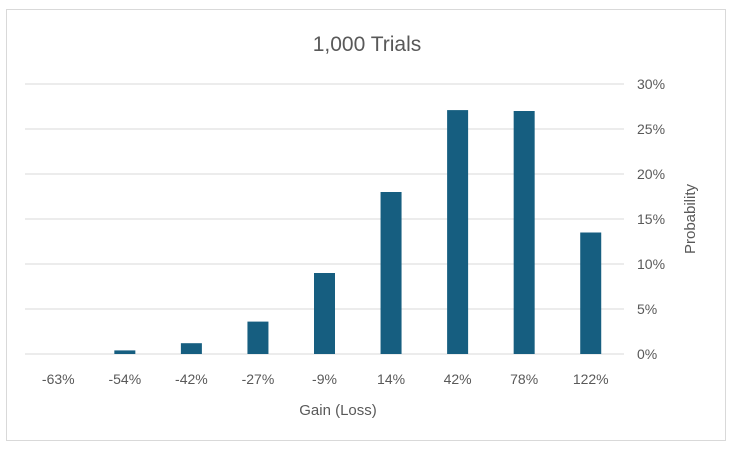 Image resolution: width=736 pixels, height=456 pixels. I want to click on x-tick-label: 14%, so click(391, 379).